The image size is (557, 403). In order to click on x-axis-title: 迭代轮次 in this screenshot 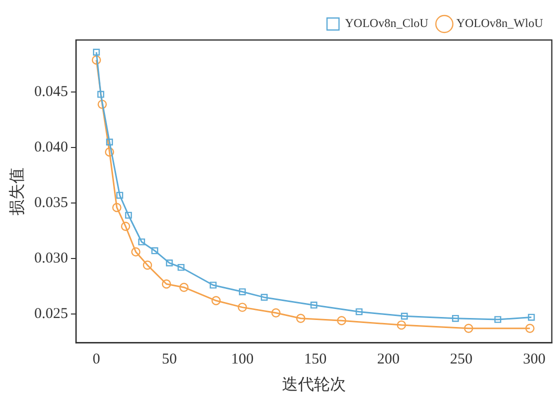, I will do `click(314, 385)`.